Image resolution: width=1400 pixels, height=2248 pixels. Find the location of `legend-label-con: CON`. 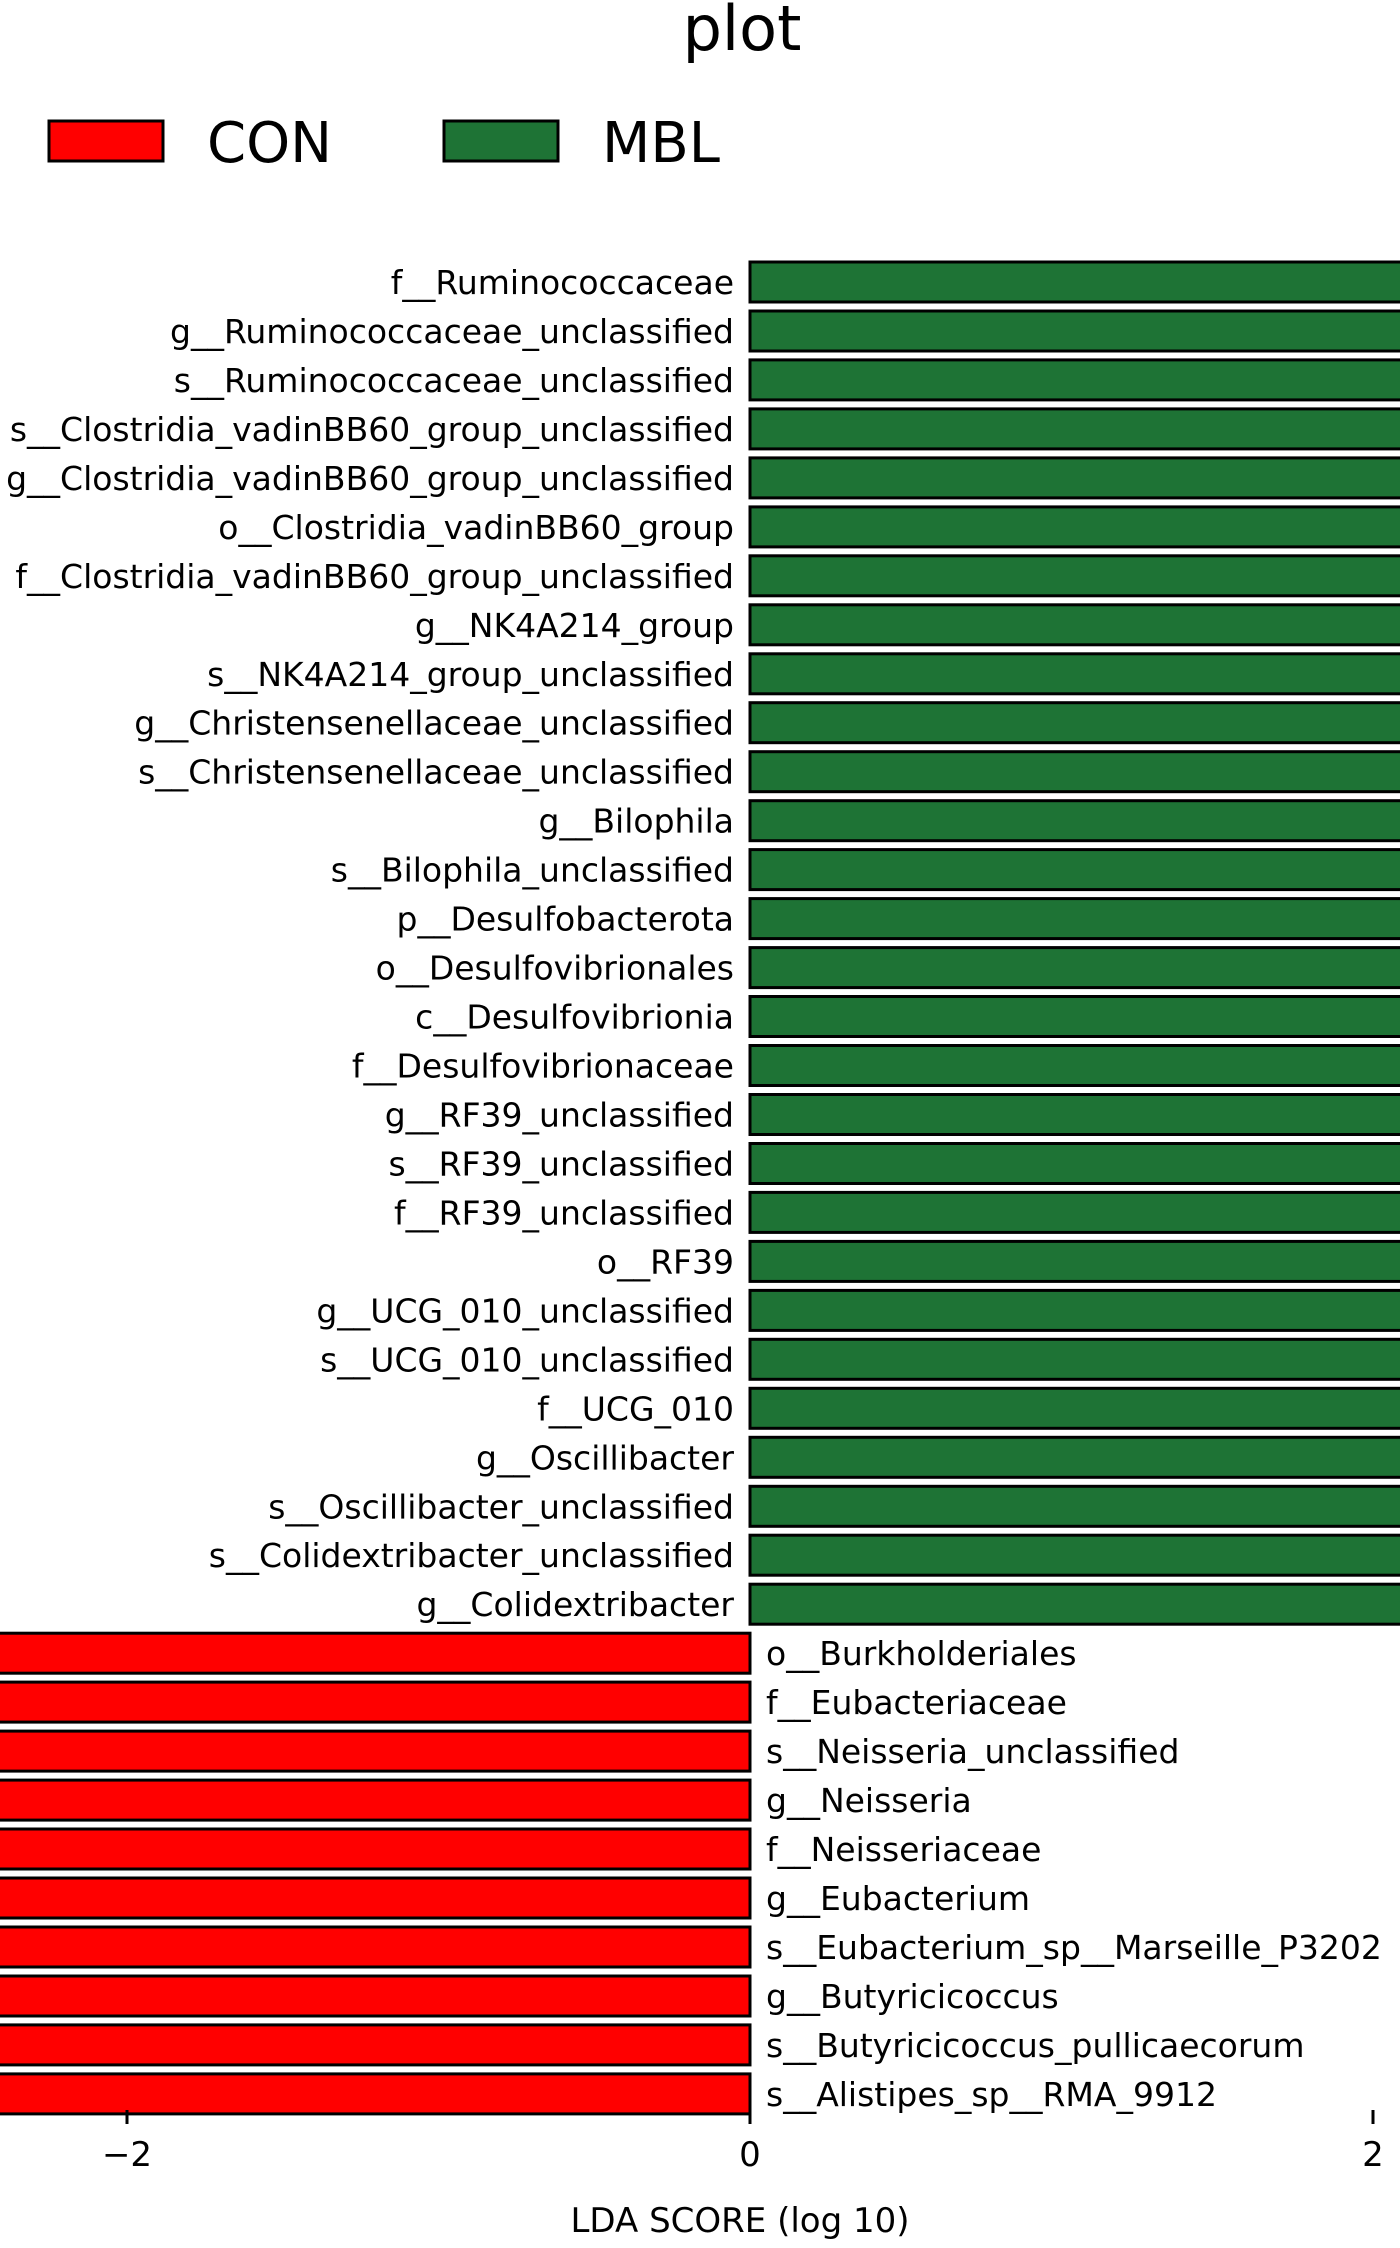

legend-label-con: CON is located at coordinates (269, 143).